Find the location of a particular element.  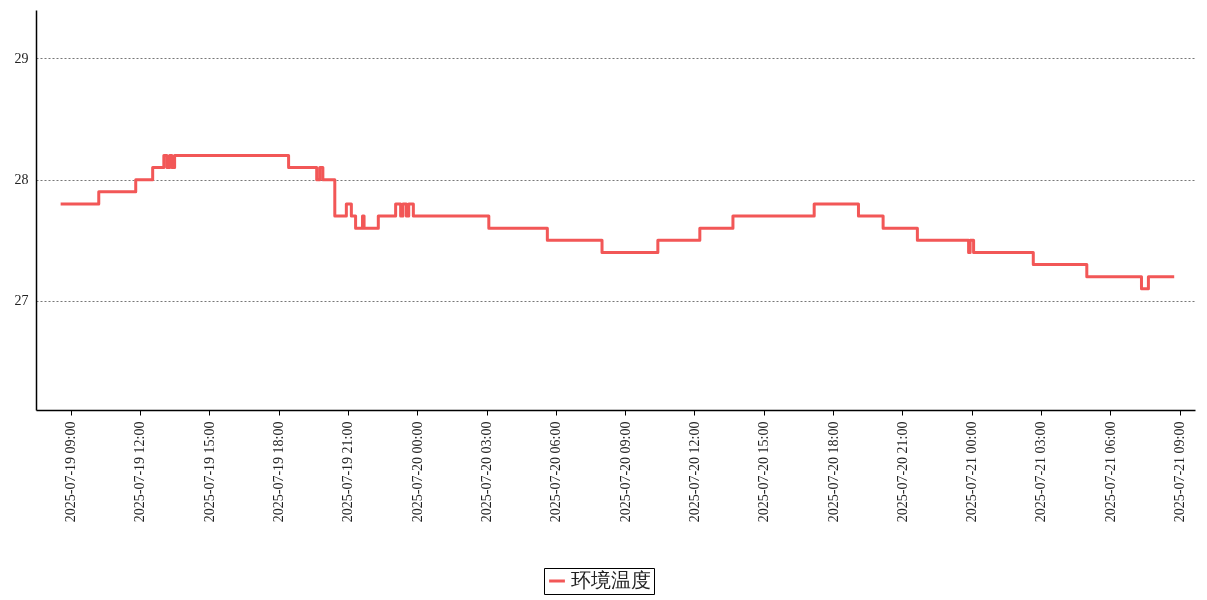

x-tick-label: 2025-07-20 09:00 is located at coordinates (625, 472).